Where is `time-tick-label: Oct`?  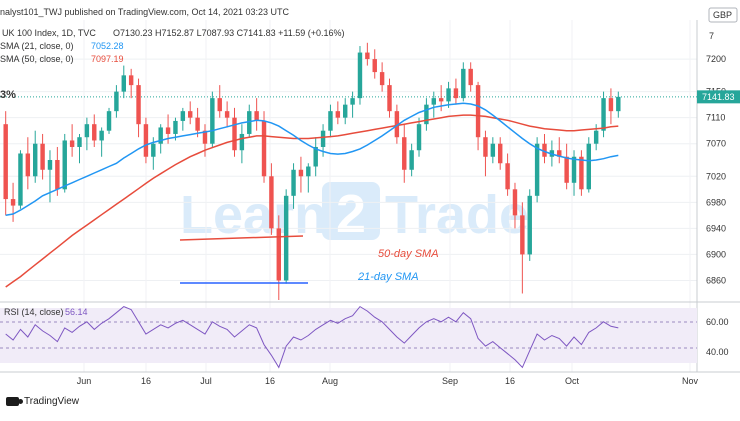 time-tick-label: Oct is located at coordinates (572, 381).